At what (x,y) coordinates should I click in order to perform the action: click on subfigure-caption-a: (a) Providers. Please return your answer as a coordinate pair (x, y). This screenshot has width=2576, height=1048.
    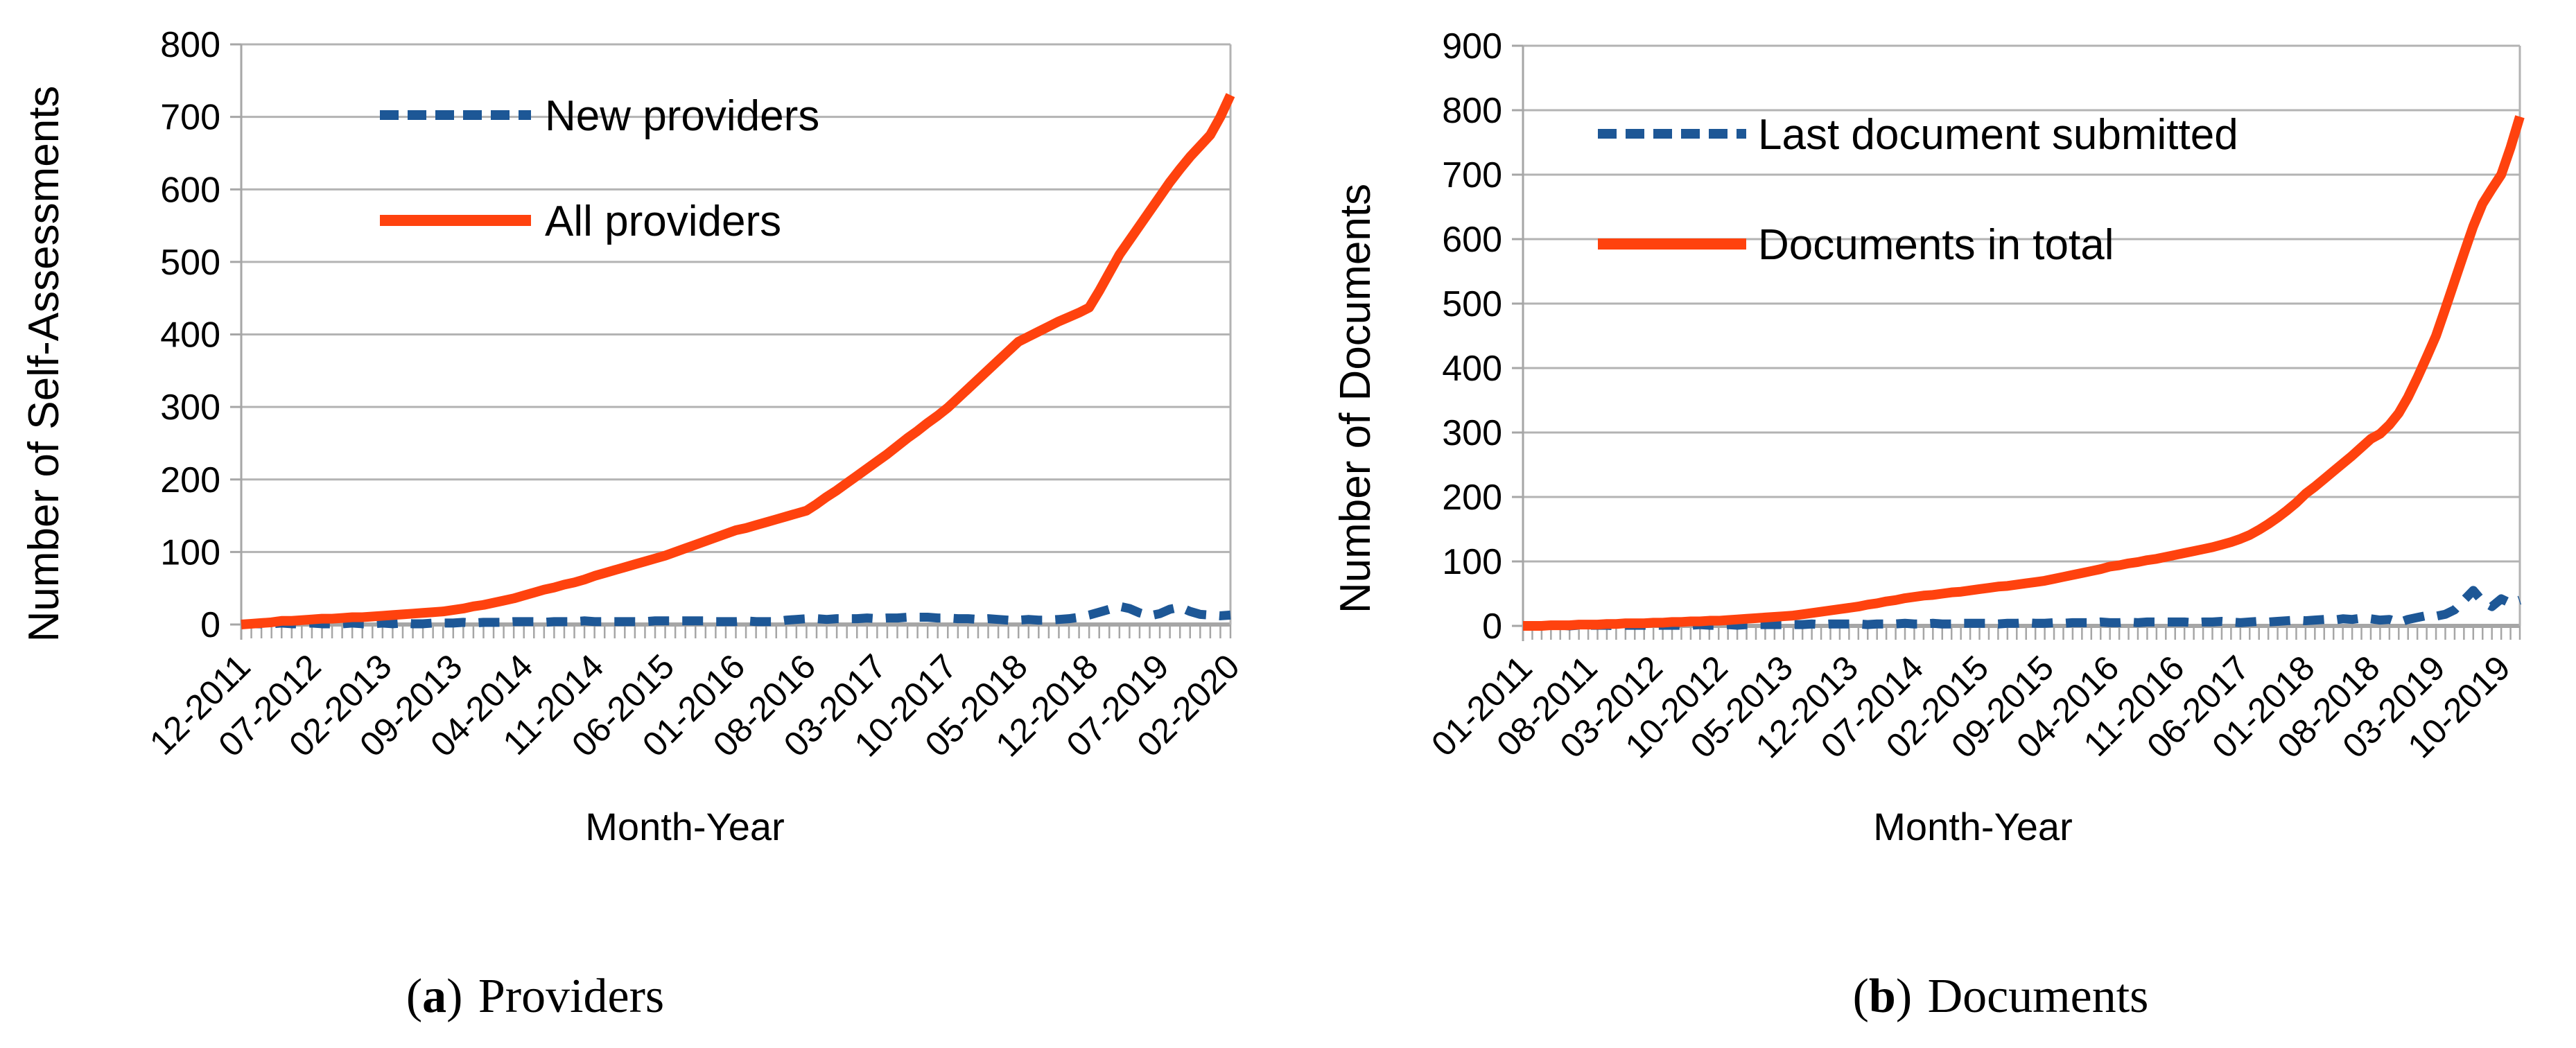
    Looking at the image, I should click on (535, 997).